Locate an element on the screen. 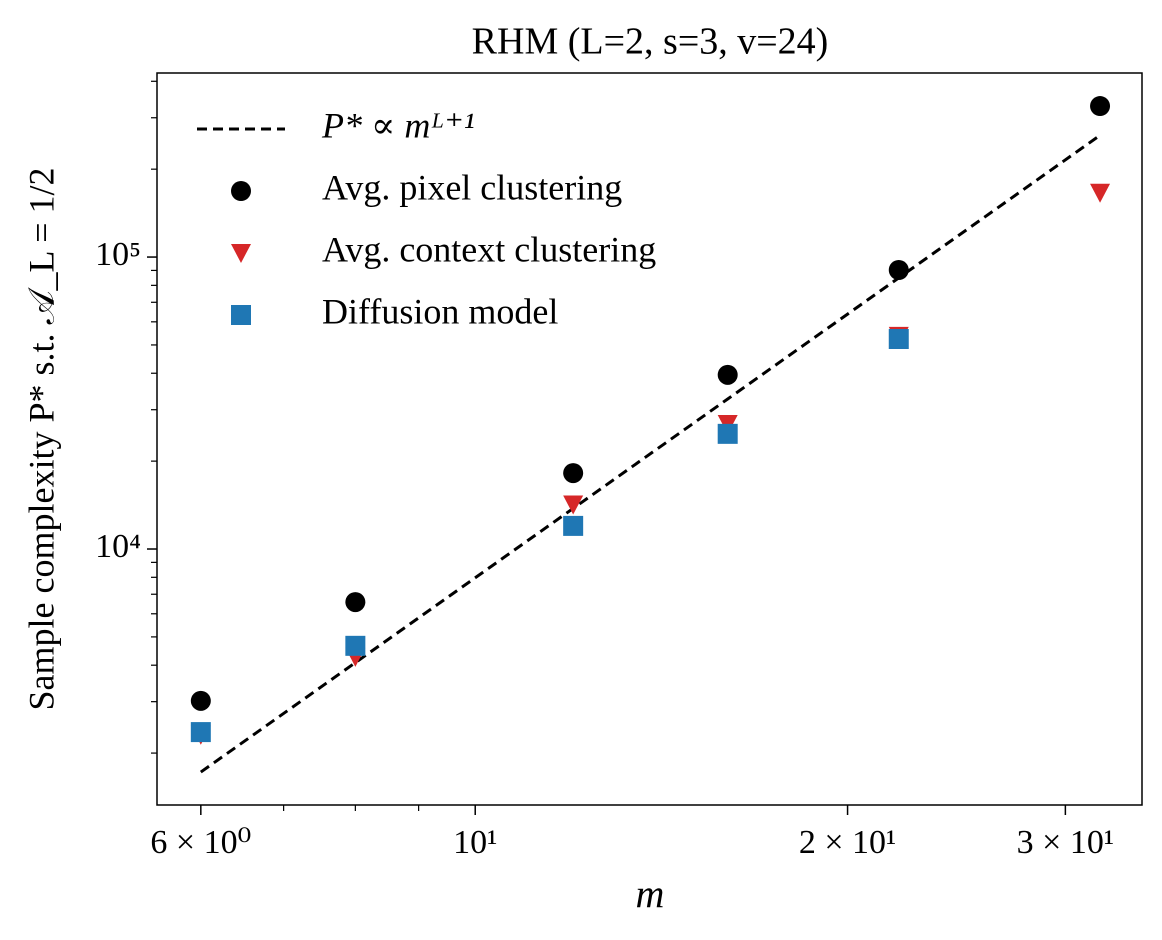 This screenshot has width=1162, height=940. legend-label: Avg. pixel clustering is located at coordinates (472, 187).